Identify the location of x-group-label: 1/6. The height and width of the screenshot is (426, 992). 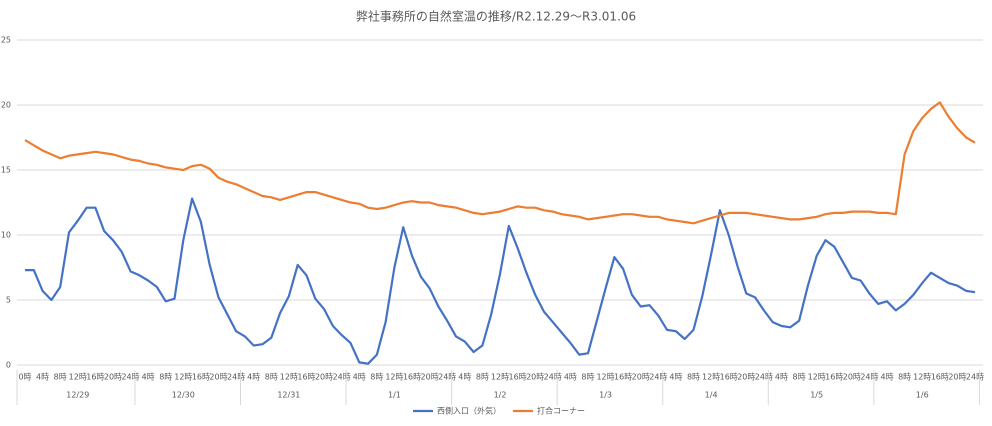
(922, 395).